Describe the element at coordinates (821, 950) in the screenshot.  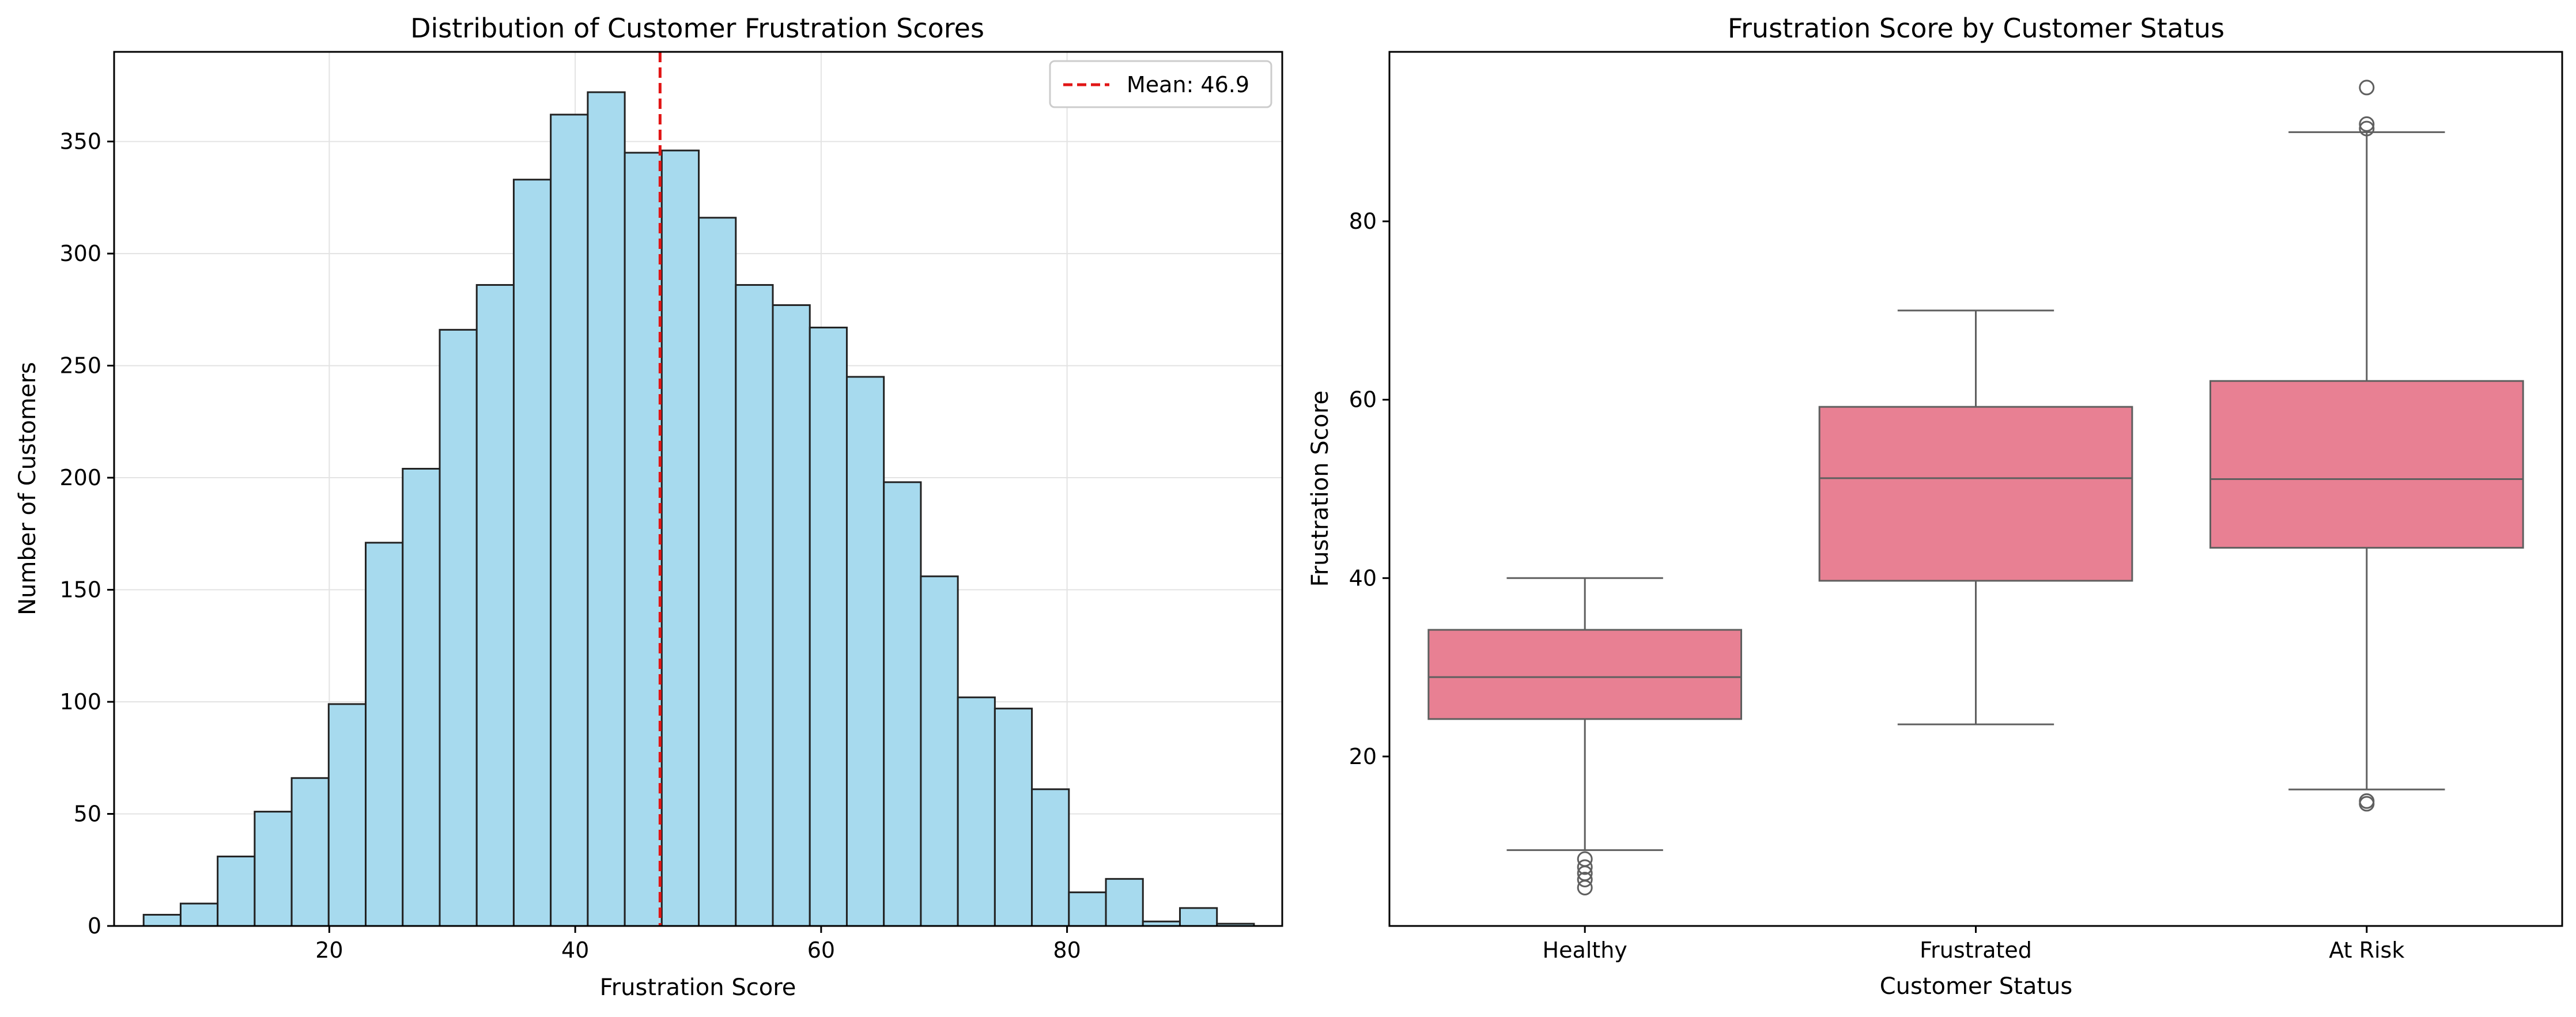
I see `histogram-x-tick-label: 60` at that location.